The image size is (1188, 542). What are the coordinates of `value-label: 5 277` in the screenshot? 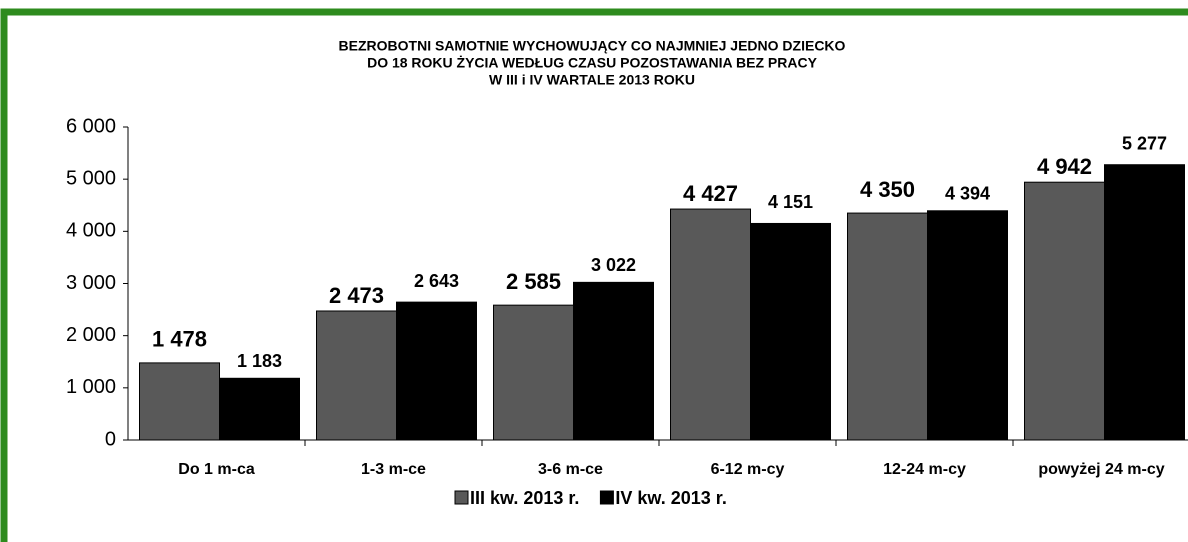 It's located at (1144, 143).